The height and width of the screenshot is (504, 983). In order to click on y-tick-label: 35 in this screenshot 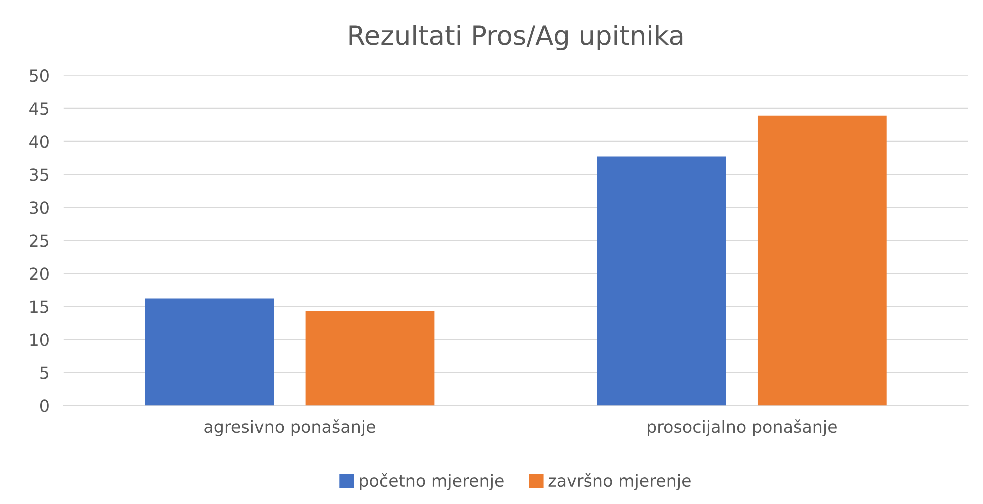, I will do `click(39, 175)`.